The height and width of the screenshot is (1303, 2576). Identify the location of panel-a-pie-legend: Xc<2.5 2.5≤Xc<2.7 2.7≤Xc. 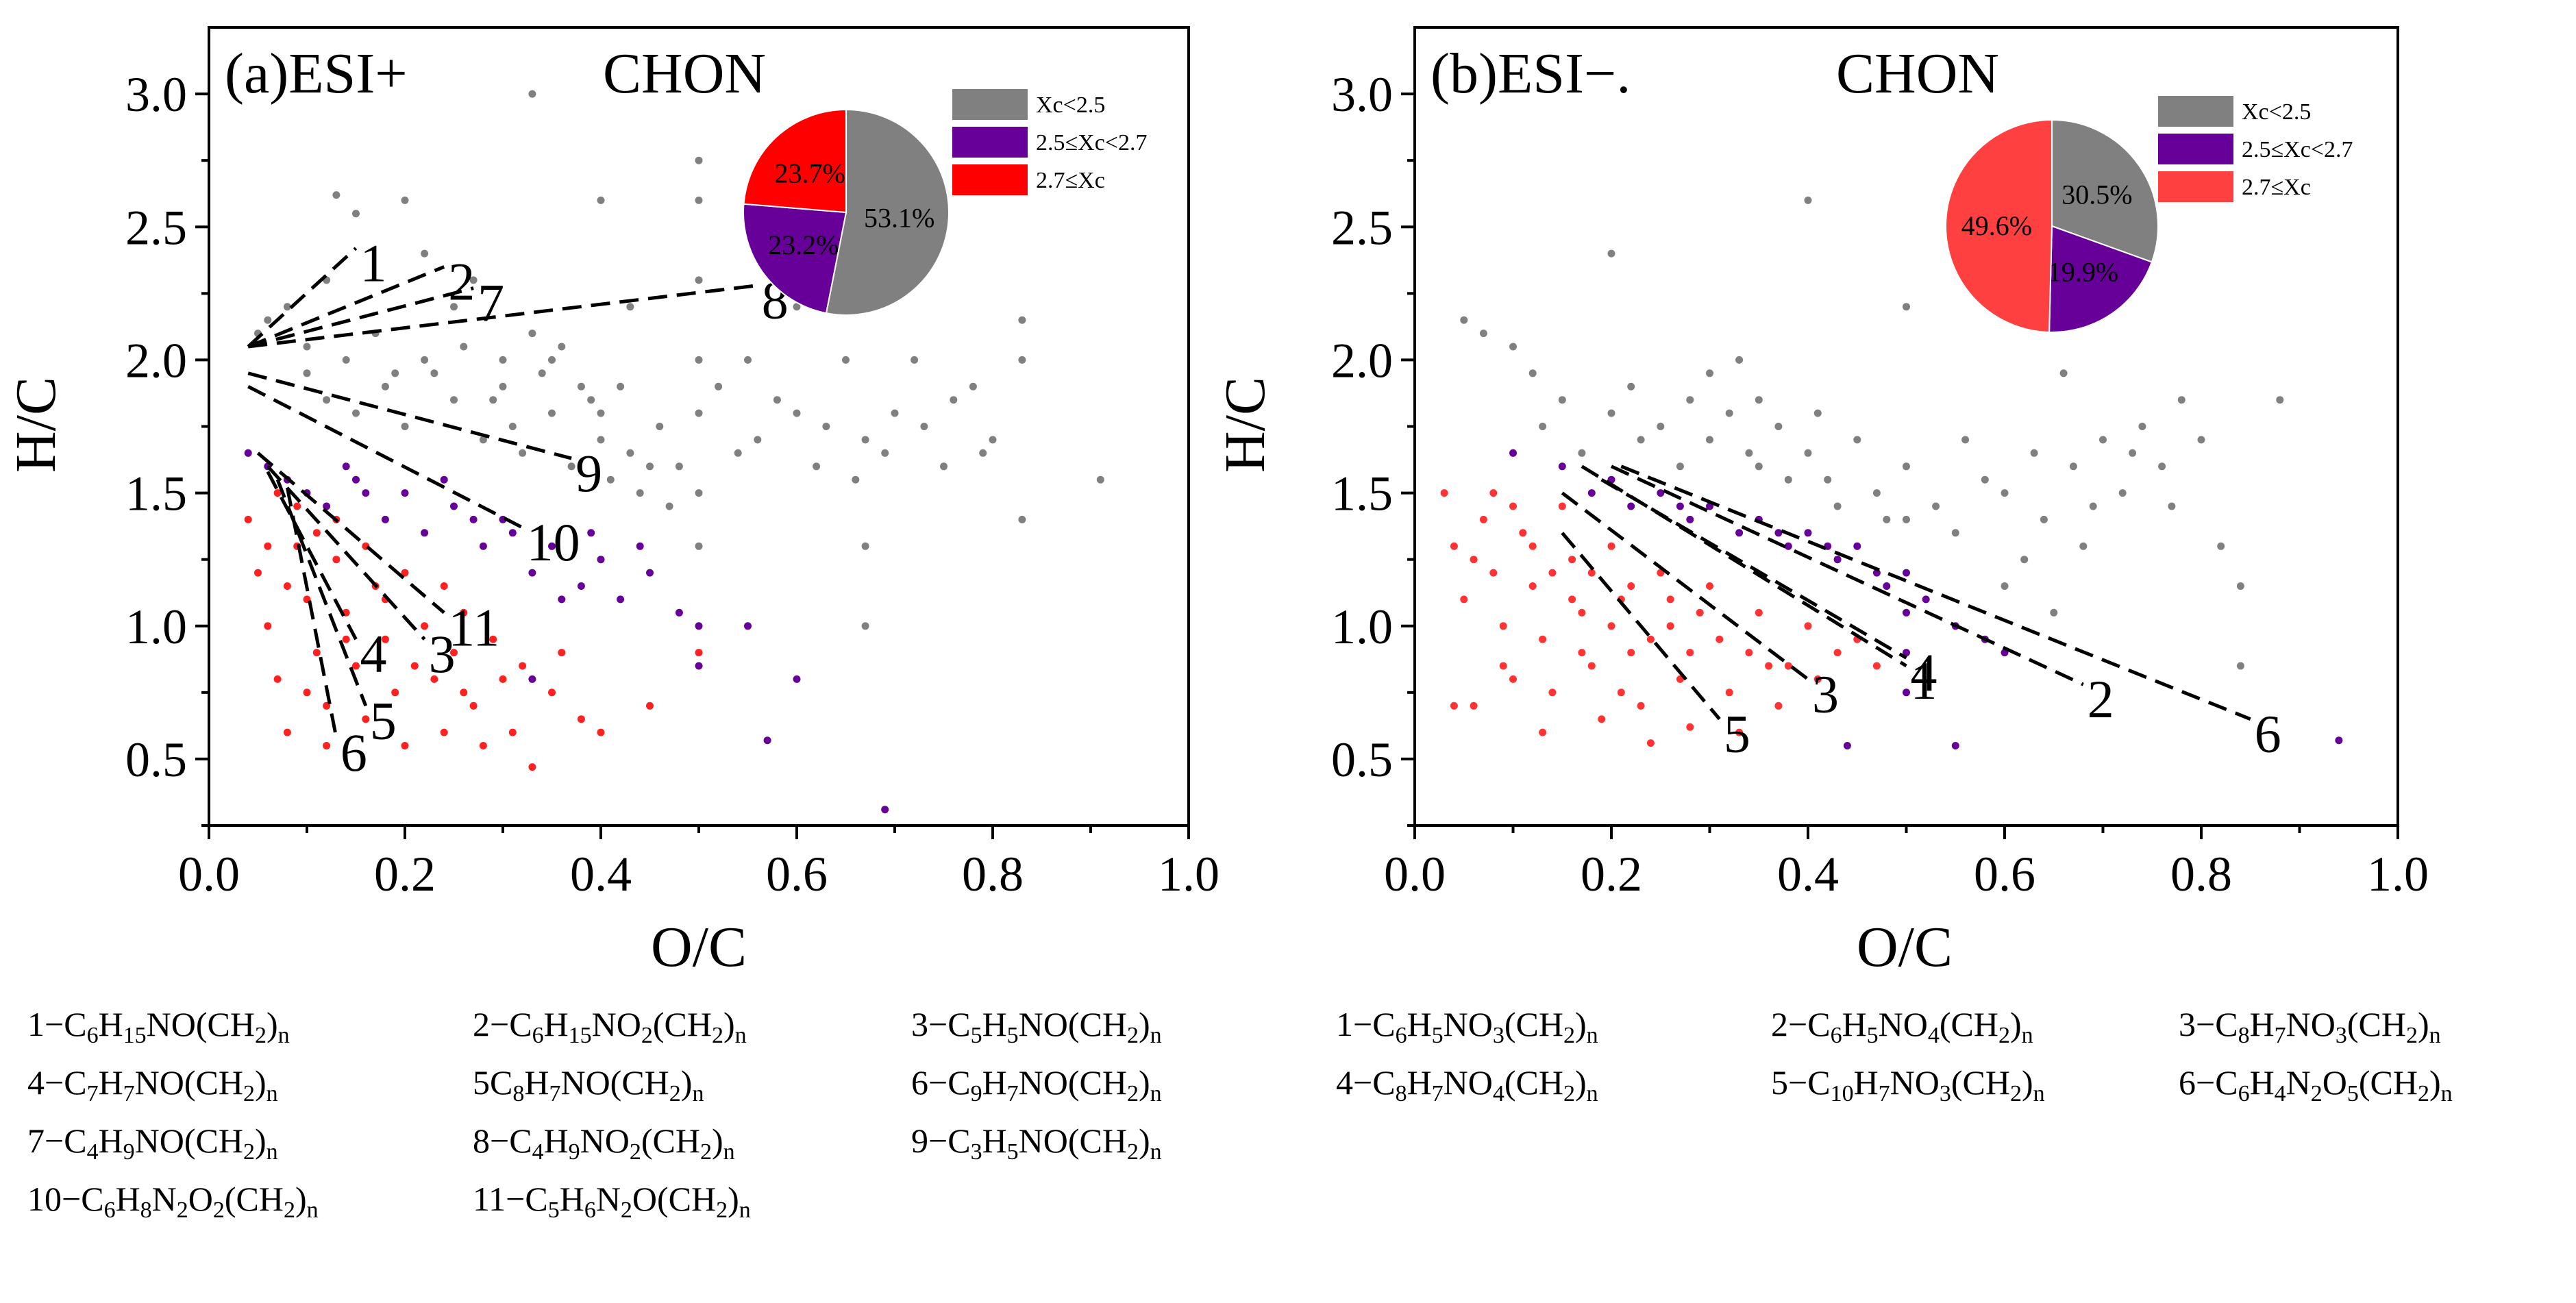
(1049, 142).